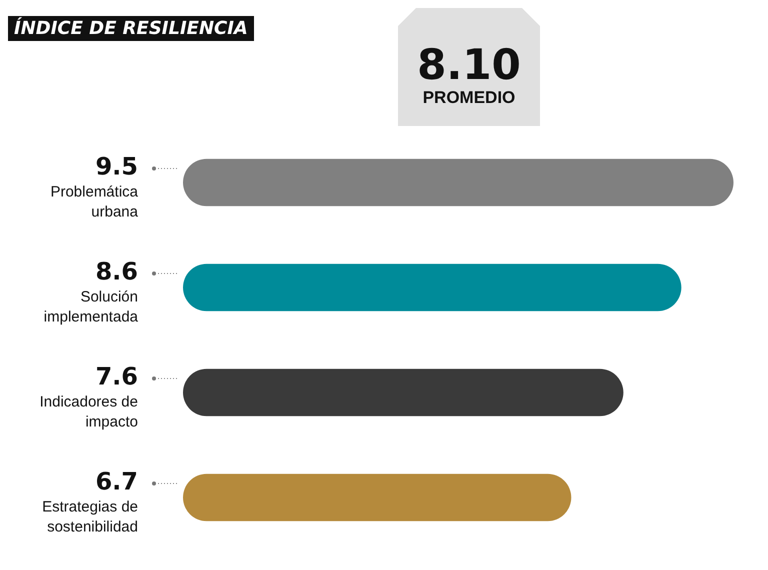 The image size is (768, 570). What do you see at coordinates (89, 412) in the screenshot?
I see `y-tick-label: Indicadores de impacto` at bounding box center [89, 412].